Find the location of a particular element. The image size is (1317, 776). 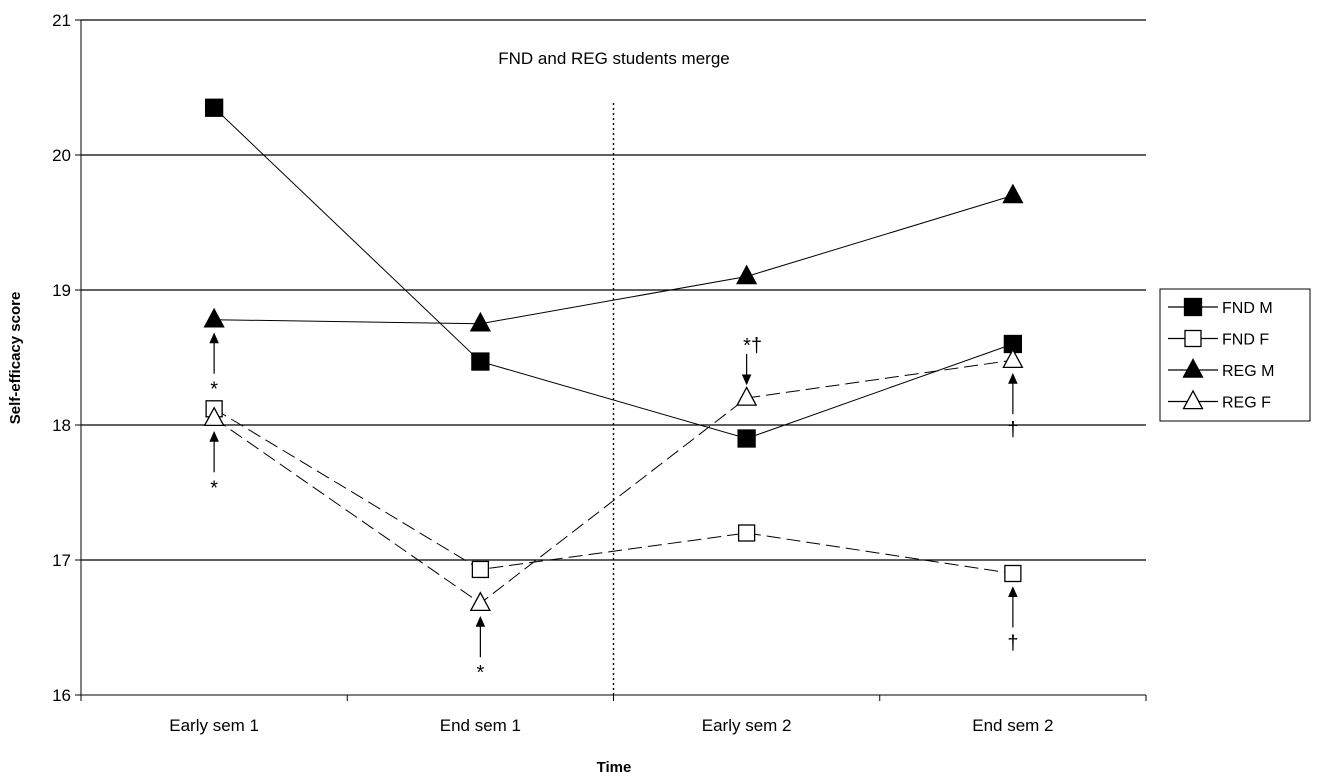

significance-symbol: *† is located at coordinates (752, 346).